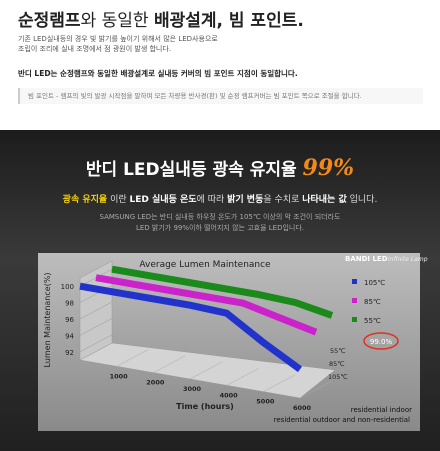 The height and width of the screenshot is (451, 440). Describe the element at coordinates (192, 389) in the screenshot. I see `x-tick-label: 3000` at that location.